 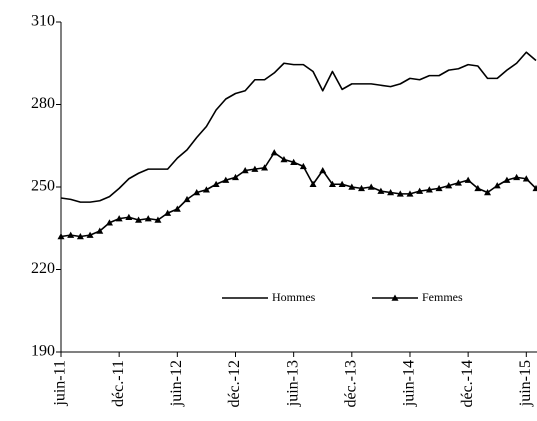 I want to click on x-tick-label: juin-12, so click(x=176, y=383).